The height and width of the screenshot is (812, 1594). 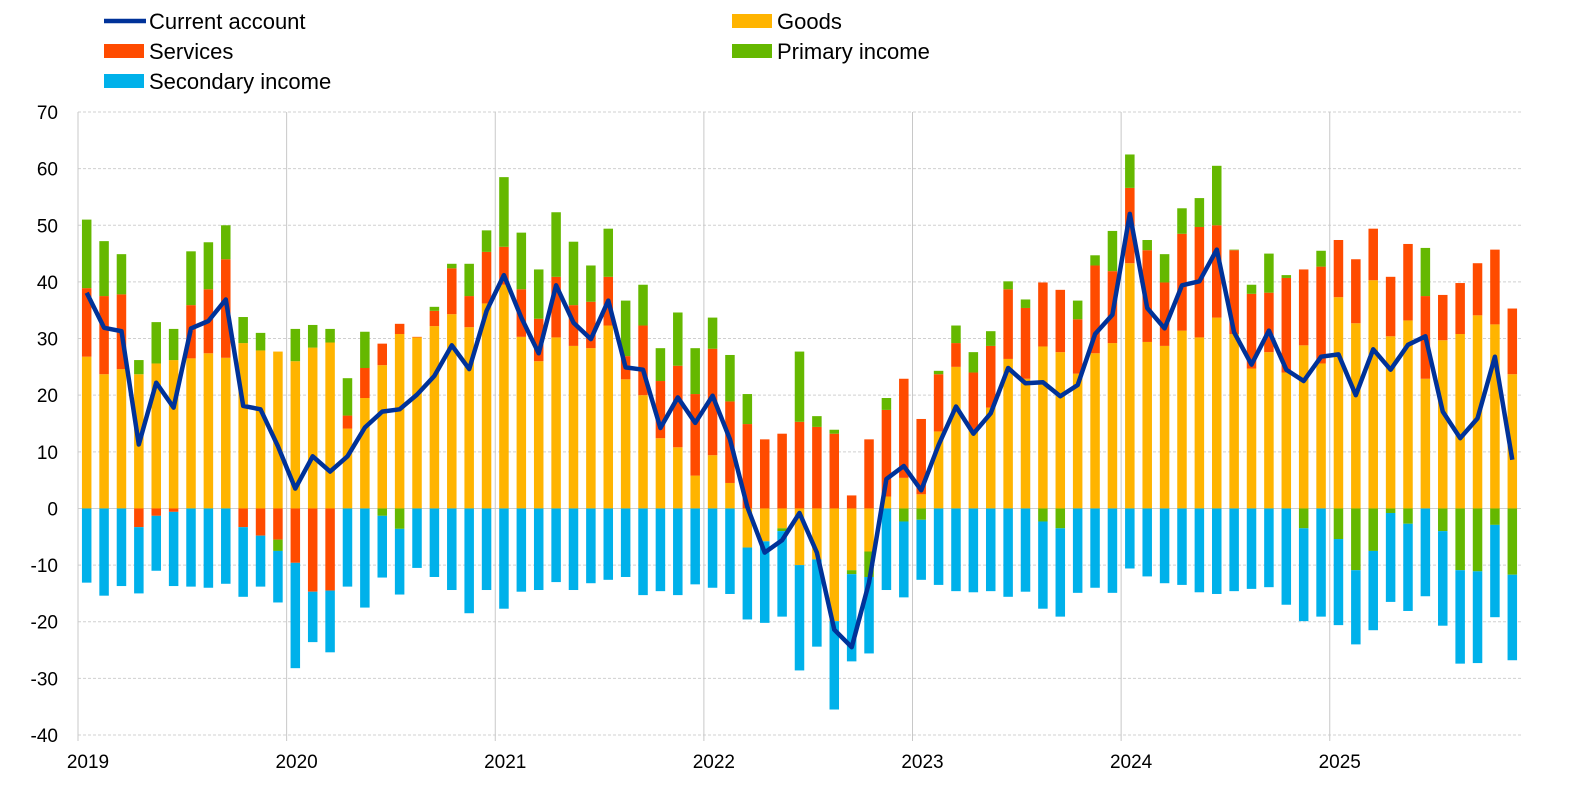 I want to click on y-tick-label: 10, so click(x=47, y=453).